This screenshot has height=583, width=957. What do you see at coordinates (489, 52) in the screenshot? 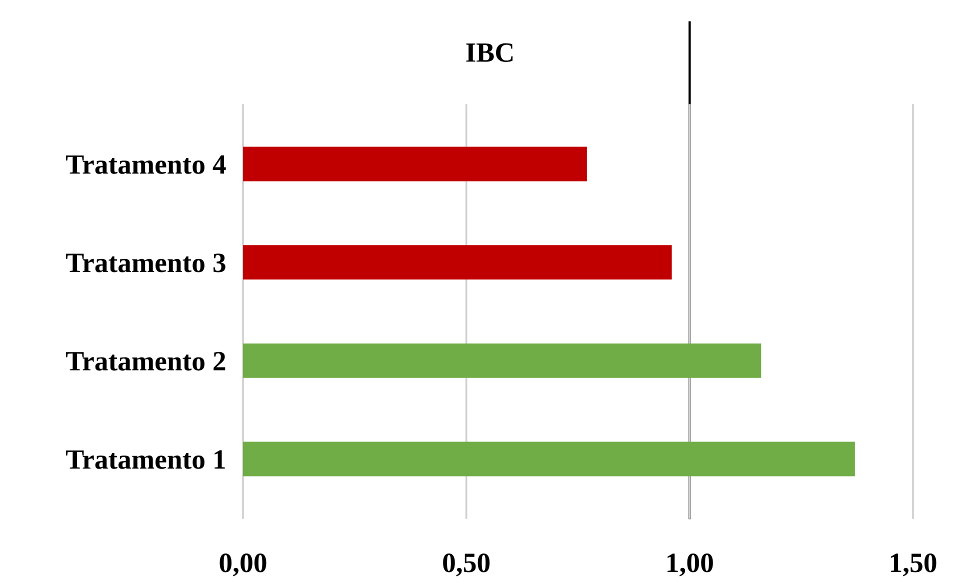
I see `chart-title: IBC` at bounding box center [489, 52].